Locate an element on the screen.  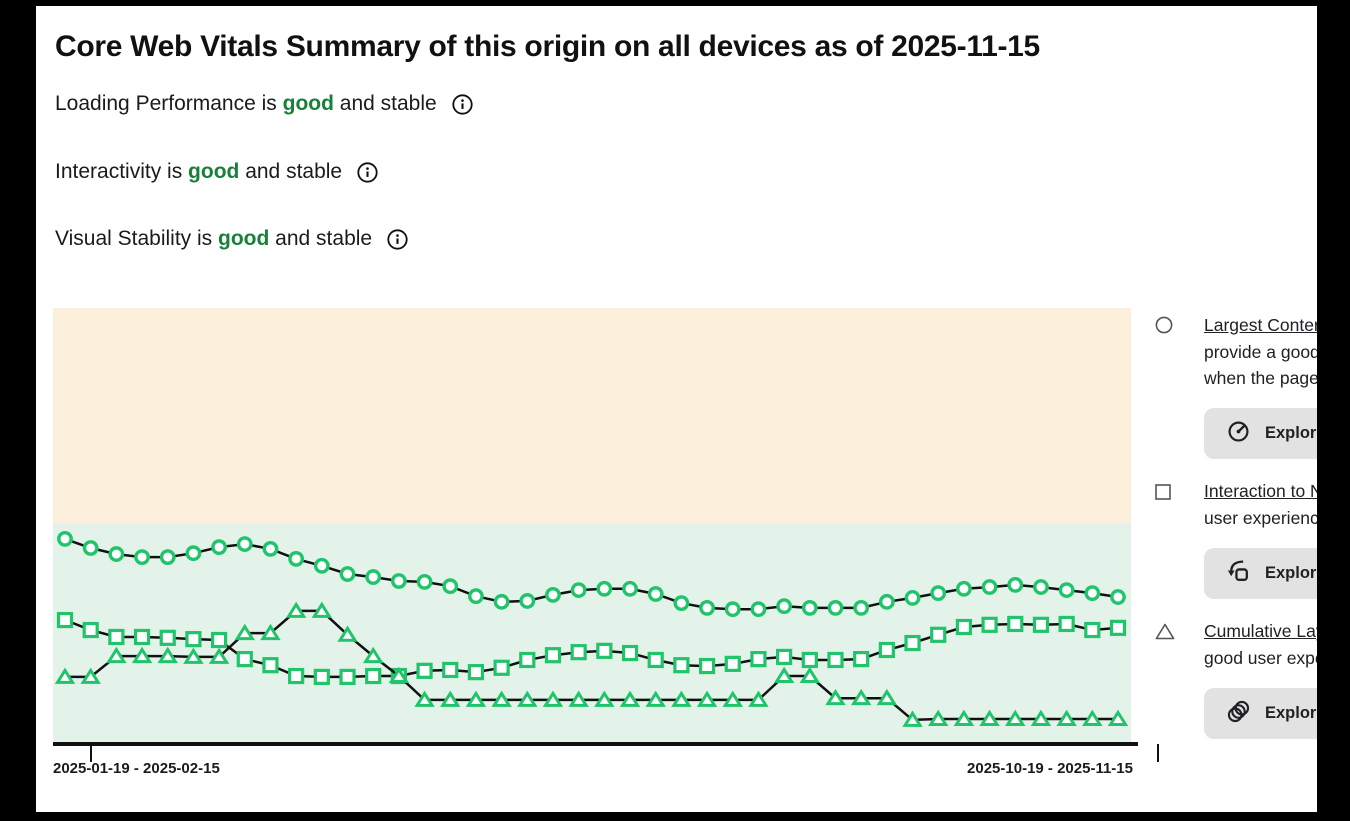
explore-inp-label: Explore is located at coordinates (1291, 573).